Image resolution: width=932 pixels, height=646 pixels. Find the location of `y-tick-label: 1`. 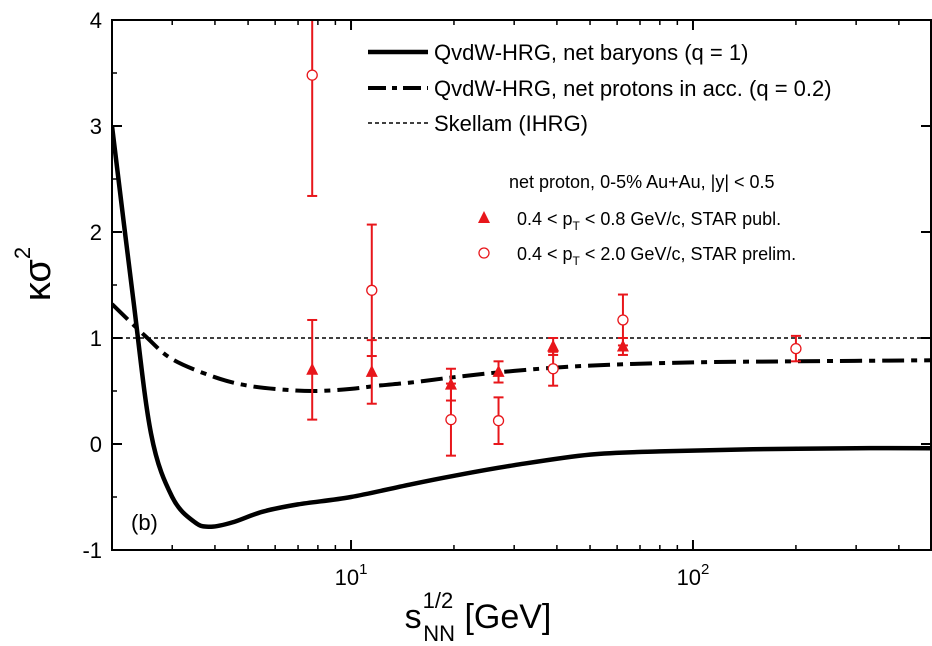

y-tick-label: 1 is located at coordinates (96, 338).